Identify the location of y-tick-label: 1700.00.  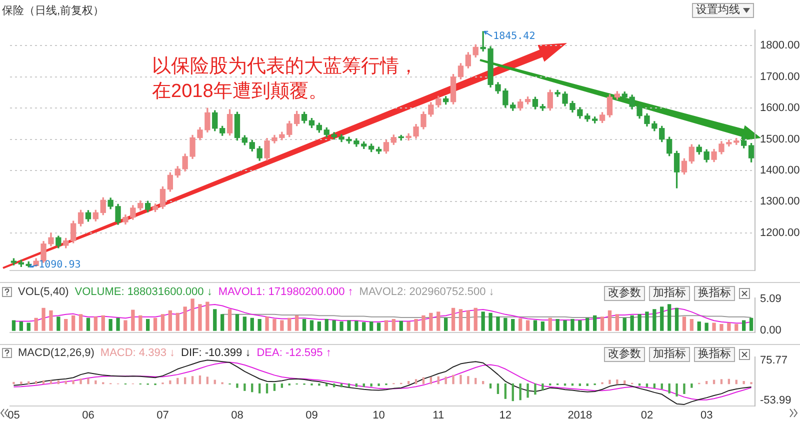
(780, 76).